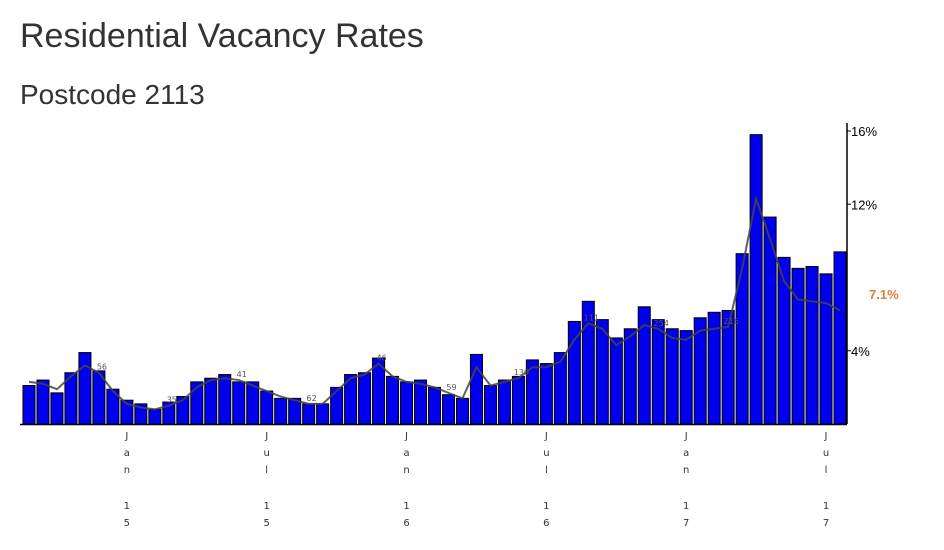  Describe the element at coordinates (730, 321) in the screenshot. I see `data-label-50: 216` at that location.